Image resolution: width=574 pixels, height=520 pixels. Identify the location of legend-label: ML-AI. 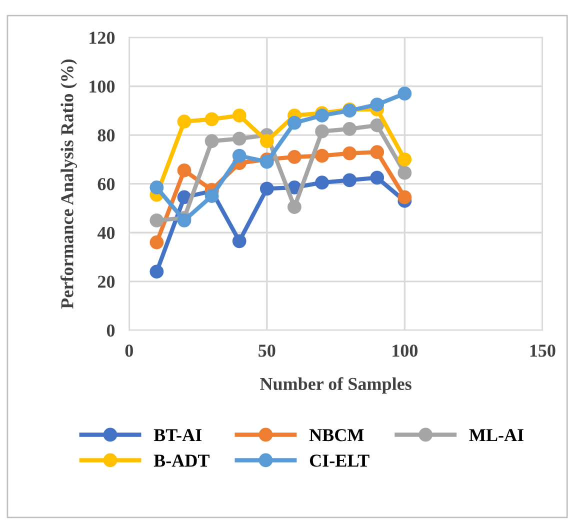
(496, 435).